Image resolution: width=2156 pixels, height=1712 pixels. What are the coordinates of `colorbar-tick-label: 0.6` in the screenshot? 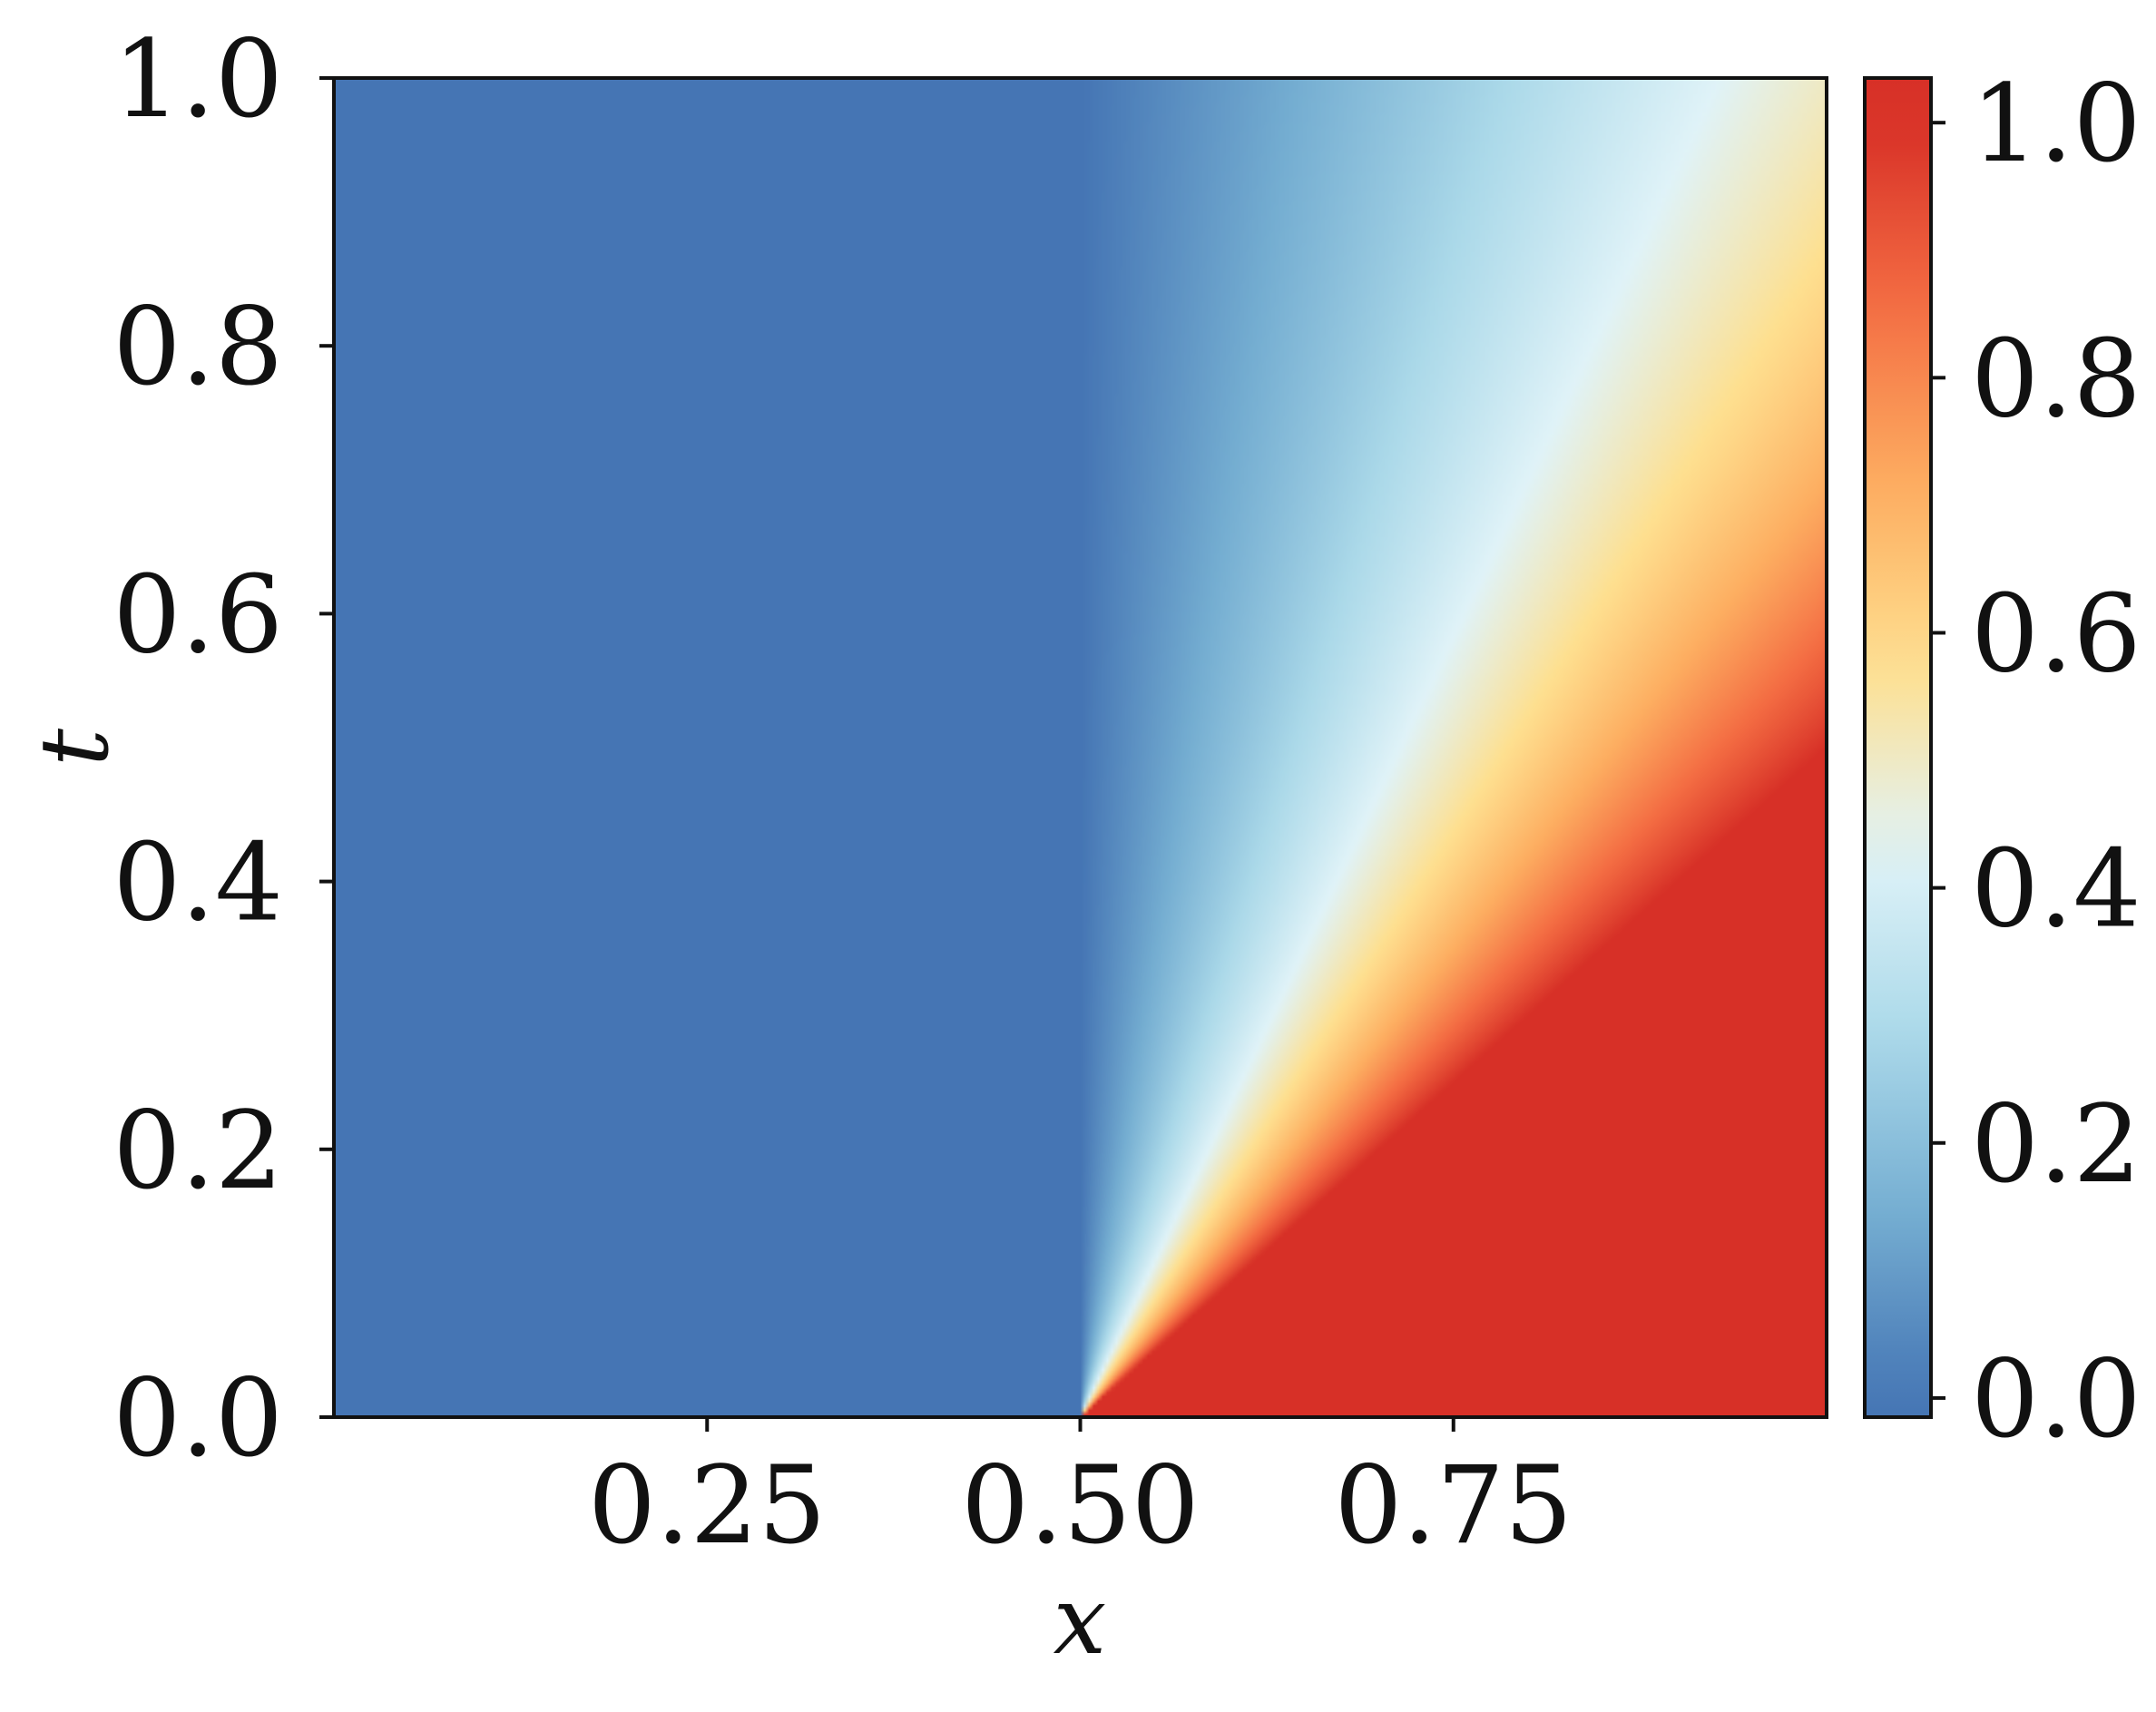 It's located at (2056, 633).